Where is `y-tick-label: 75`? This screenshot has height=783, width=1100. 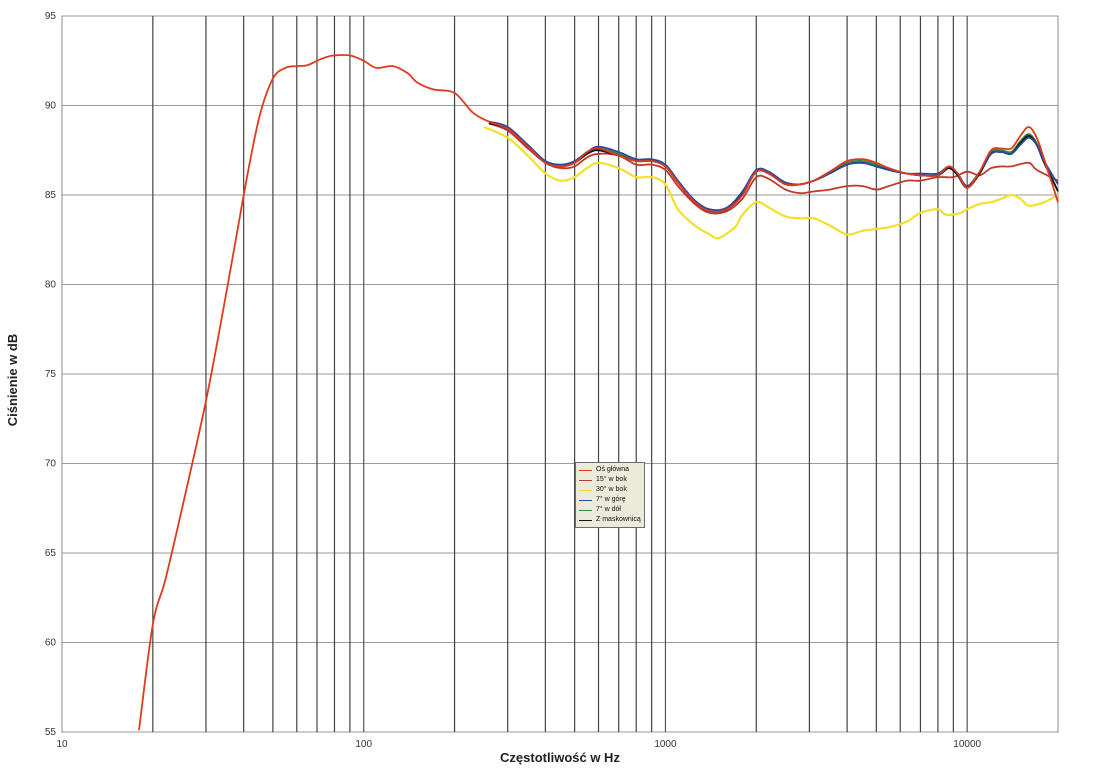 y-tick-label: 75 is located at coordinates (51, 374).